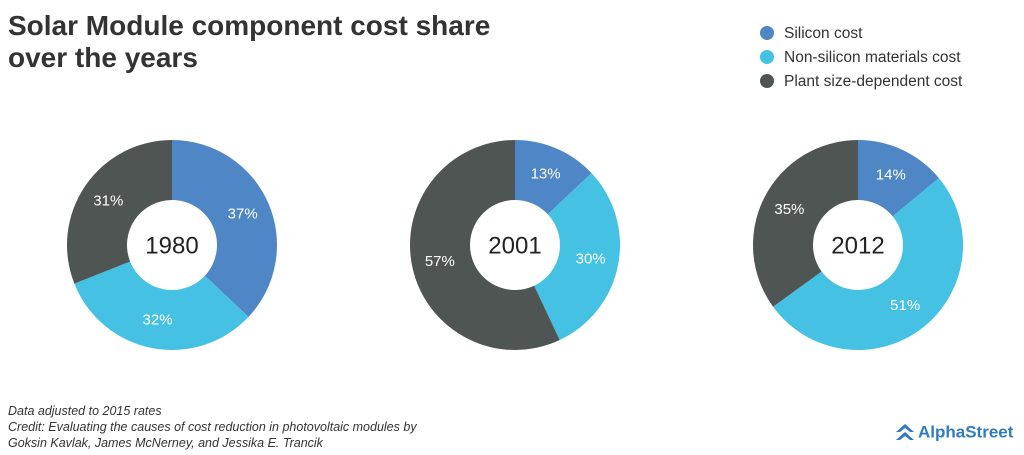 This screenshot has width=1024, height=455. What do you see at coordinates (905, 305) in the screenshot?
I see `data-label: 51%` at bounding box center [905, 305].